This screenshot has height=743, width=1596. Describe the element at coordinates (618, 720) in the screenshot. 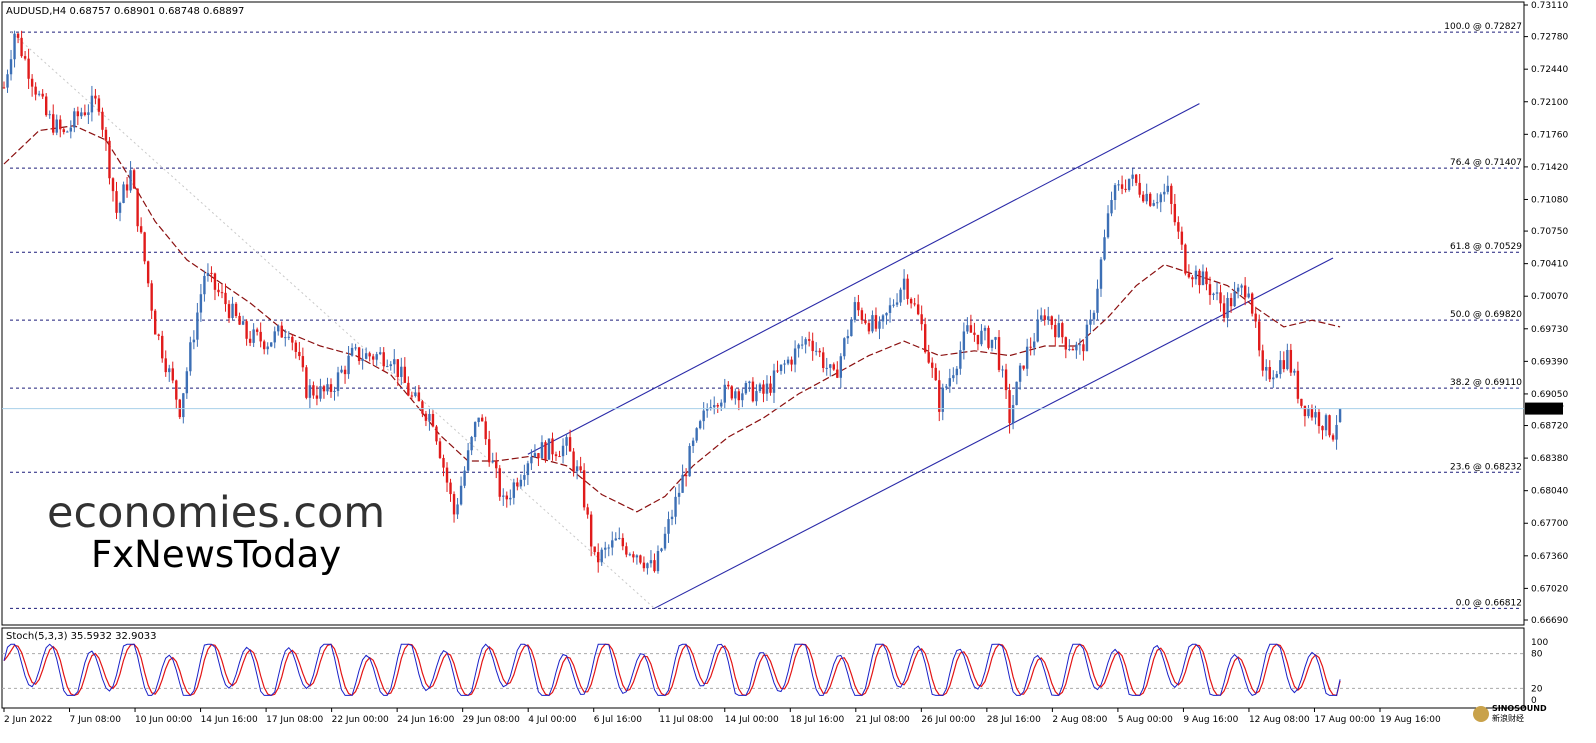

I see `x-tick-label: 6 Jul 16:00` at that location.